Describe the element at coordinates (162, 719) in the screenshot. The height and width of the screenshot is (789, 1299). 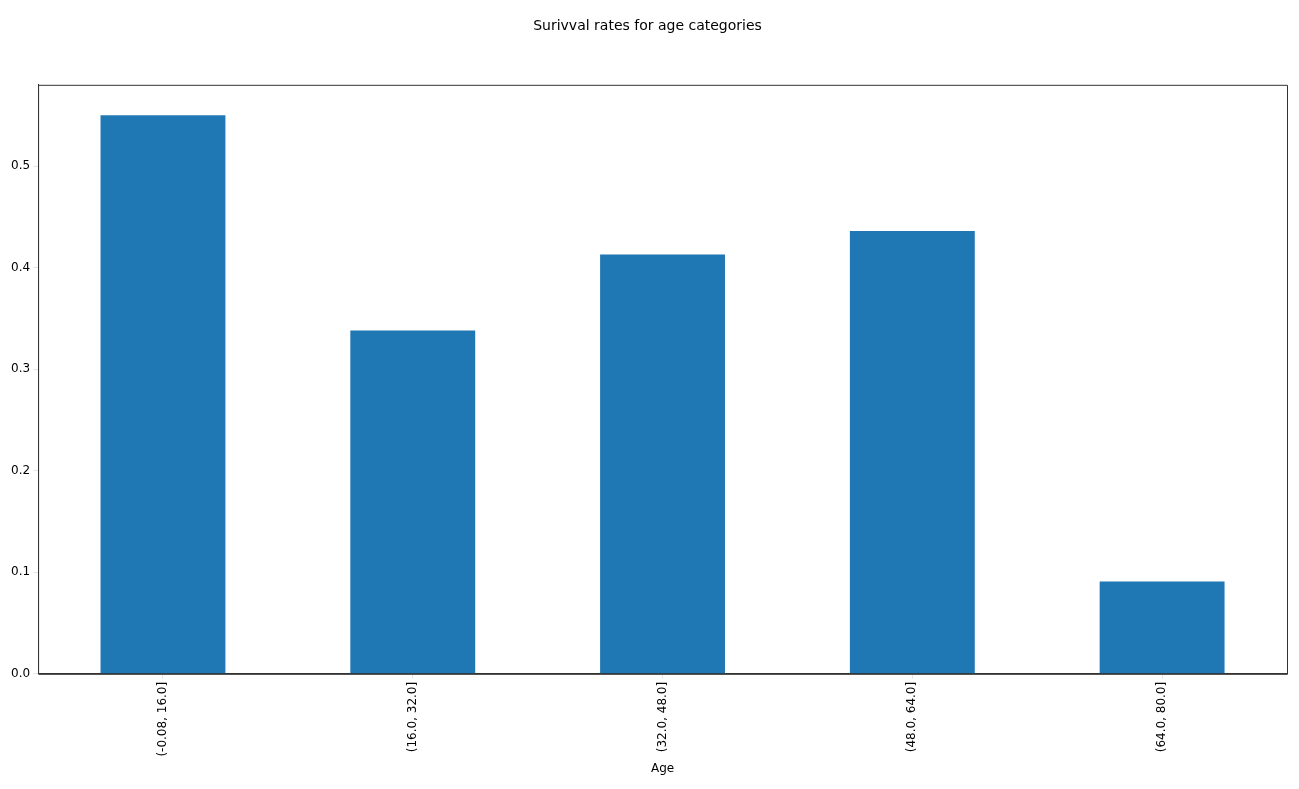
I see `x-tick-label: (-0.08, 16.0]` at that location.